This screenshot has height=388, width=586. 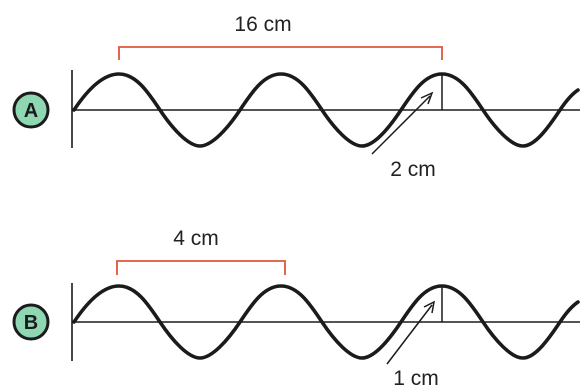 I want to click on wave-b-badge, so click(x=31, y=322).